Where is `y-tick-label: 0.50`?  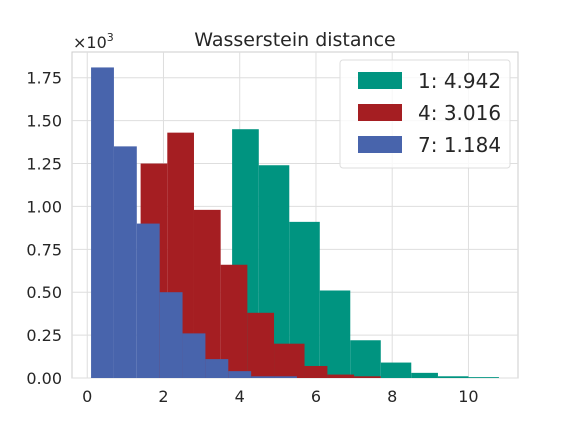
y-tick-label: 0.50 is located at coordinates (44, 292).